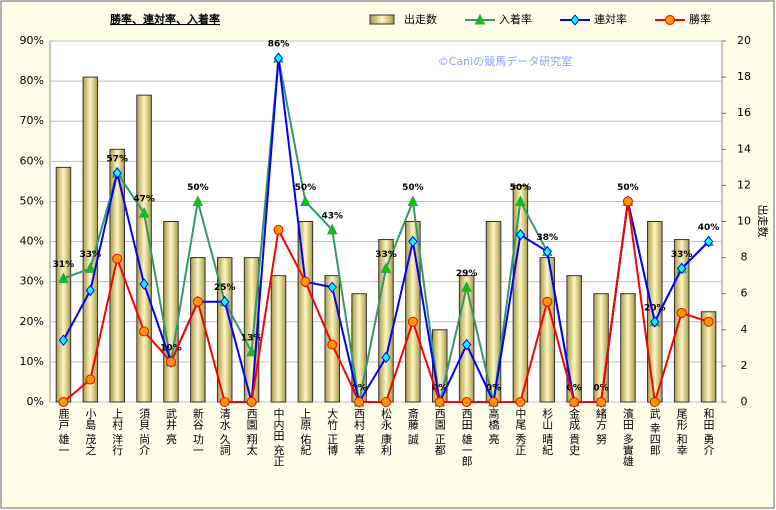 The image size is (776, 510). What do you see at coordinates (278, 437) in the screenshot?
I see `x-tick-label: 中内田 充正` at bounding box center [278, 437].